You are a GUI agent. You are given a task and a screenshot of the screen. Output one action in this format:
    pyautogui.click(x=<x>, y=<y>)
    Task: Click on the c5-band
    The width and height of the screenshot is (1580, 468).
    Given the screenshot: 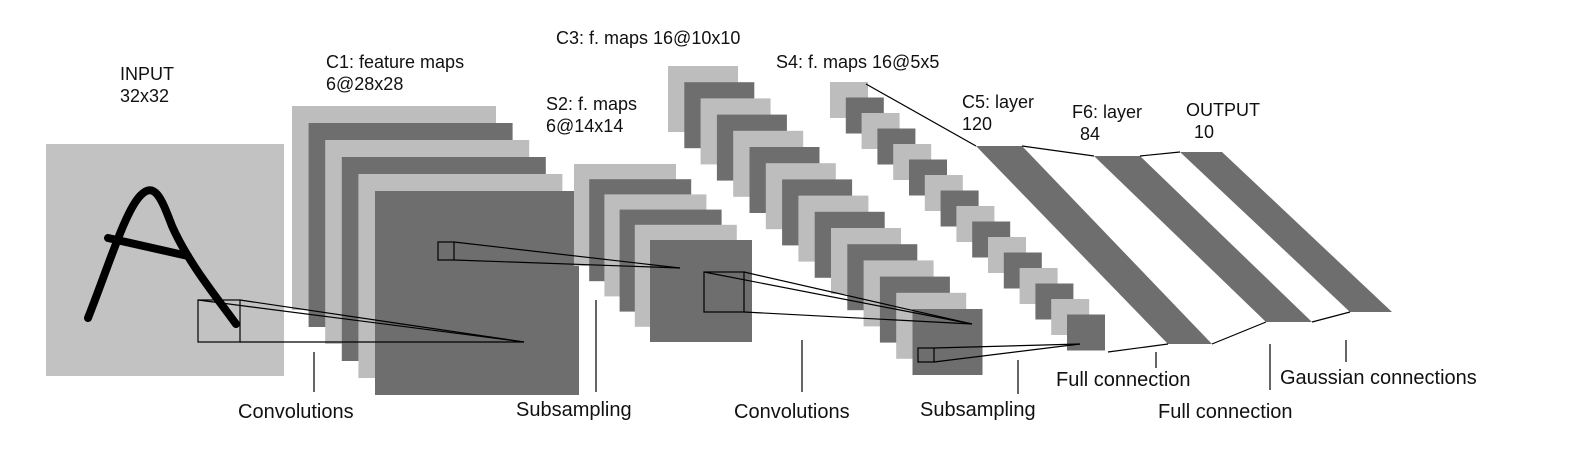 What is the action you would take?
    pyautogui.click(x=1094, y=245)
    